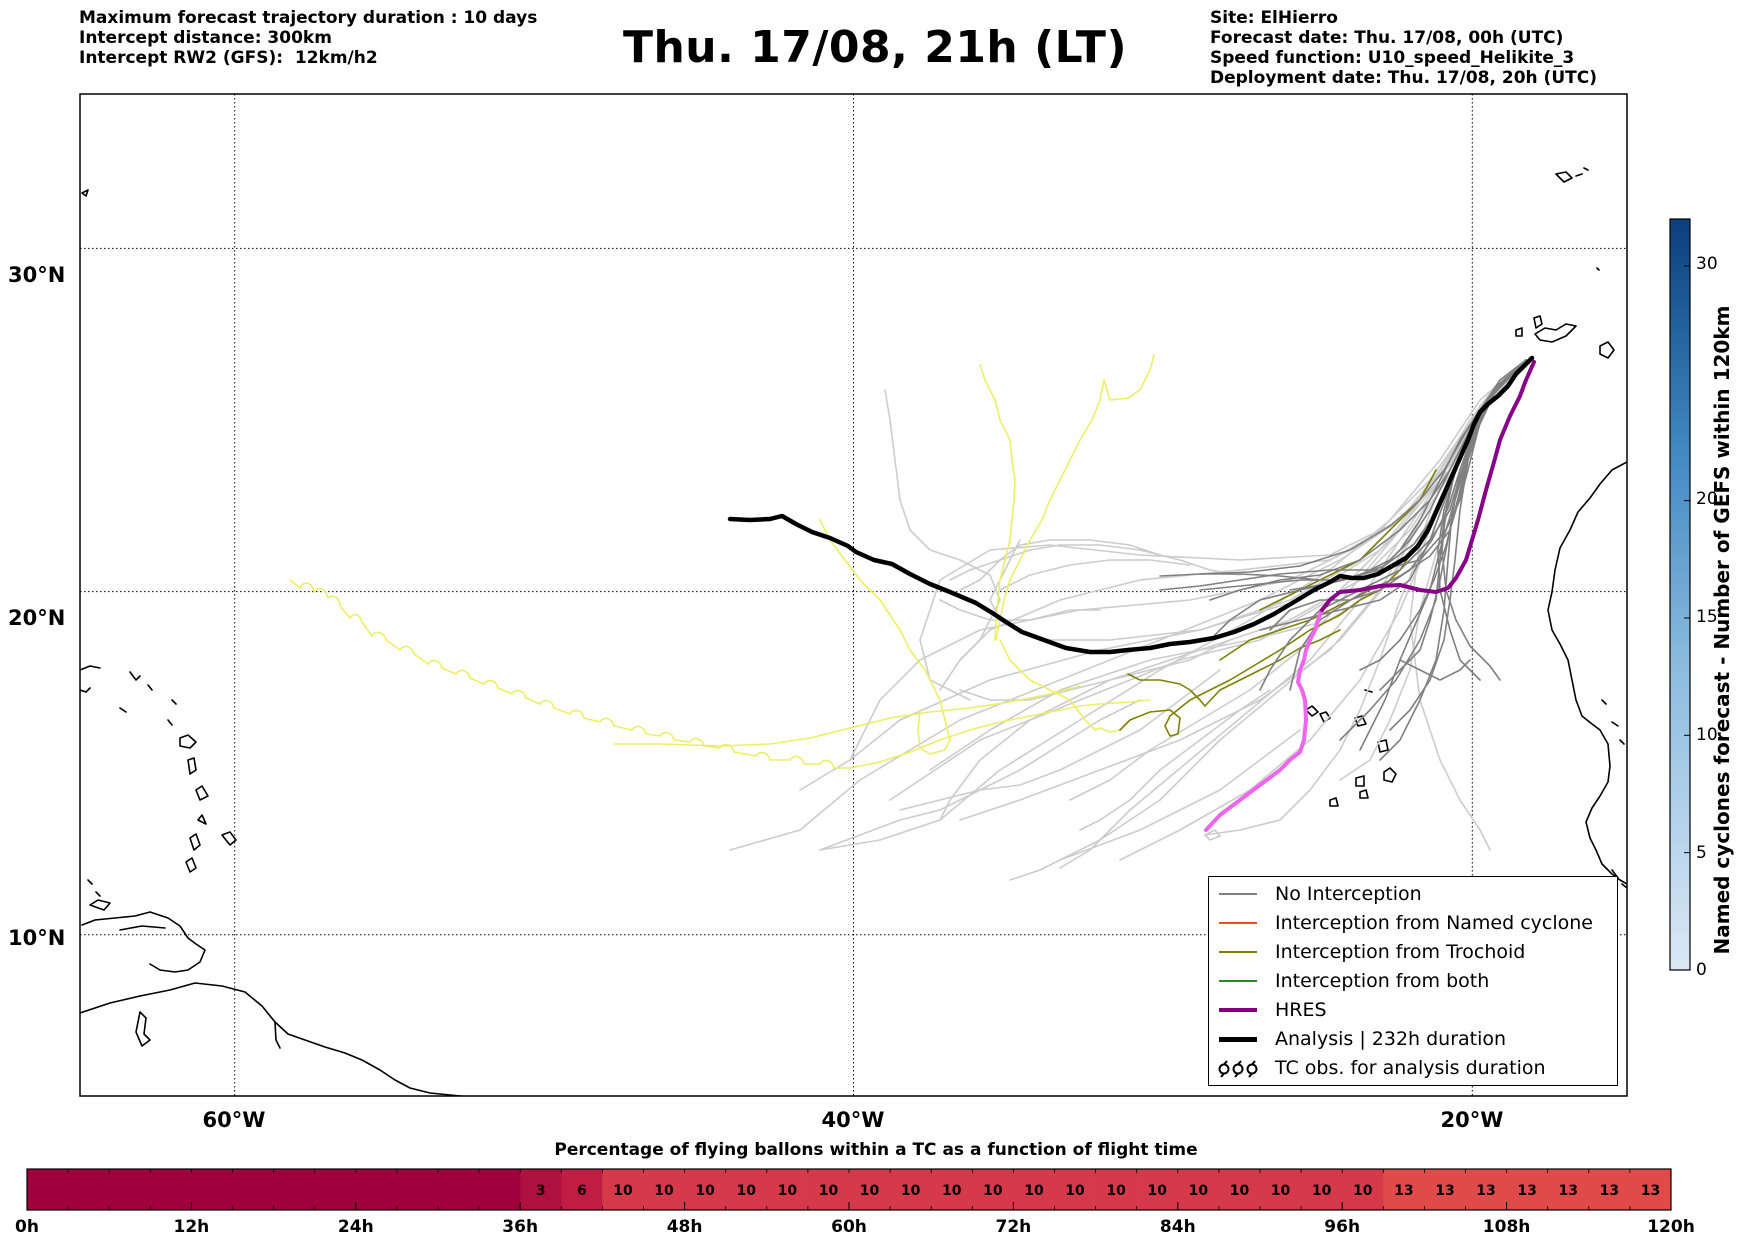 The height and width of the screenshot is (1241, 1752). What do you see at coordinates (520, 1227) in the screenshot?
I see `timeline-hour-label: 36h` at bounding box center [520, 1227].